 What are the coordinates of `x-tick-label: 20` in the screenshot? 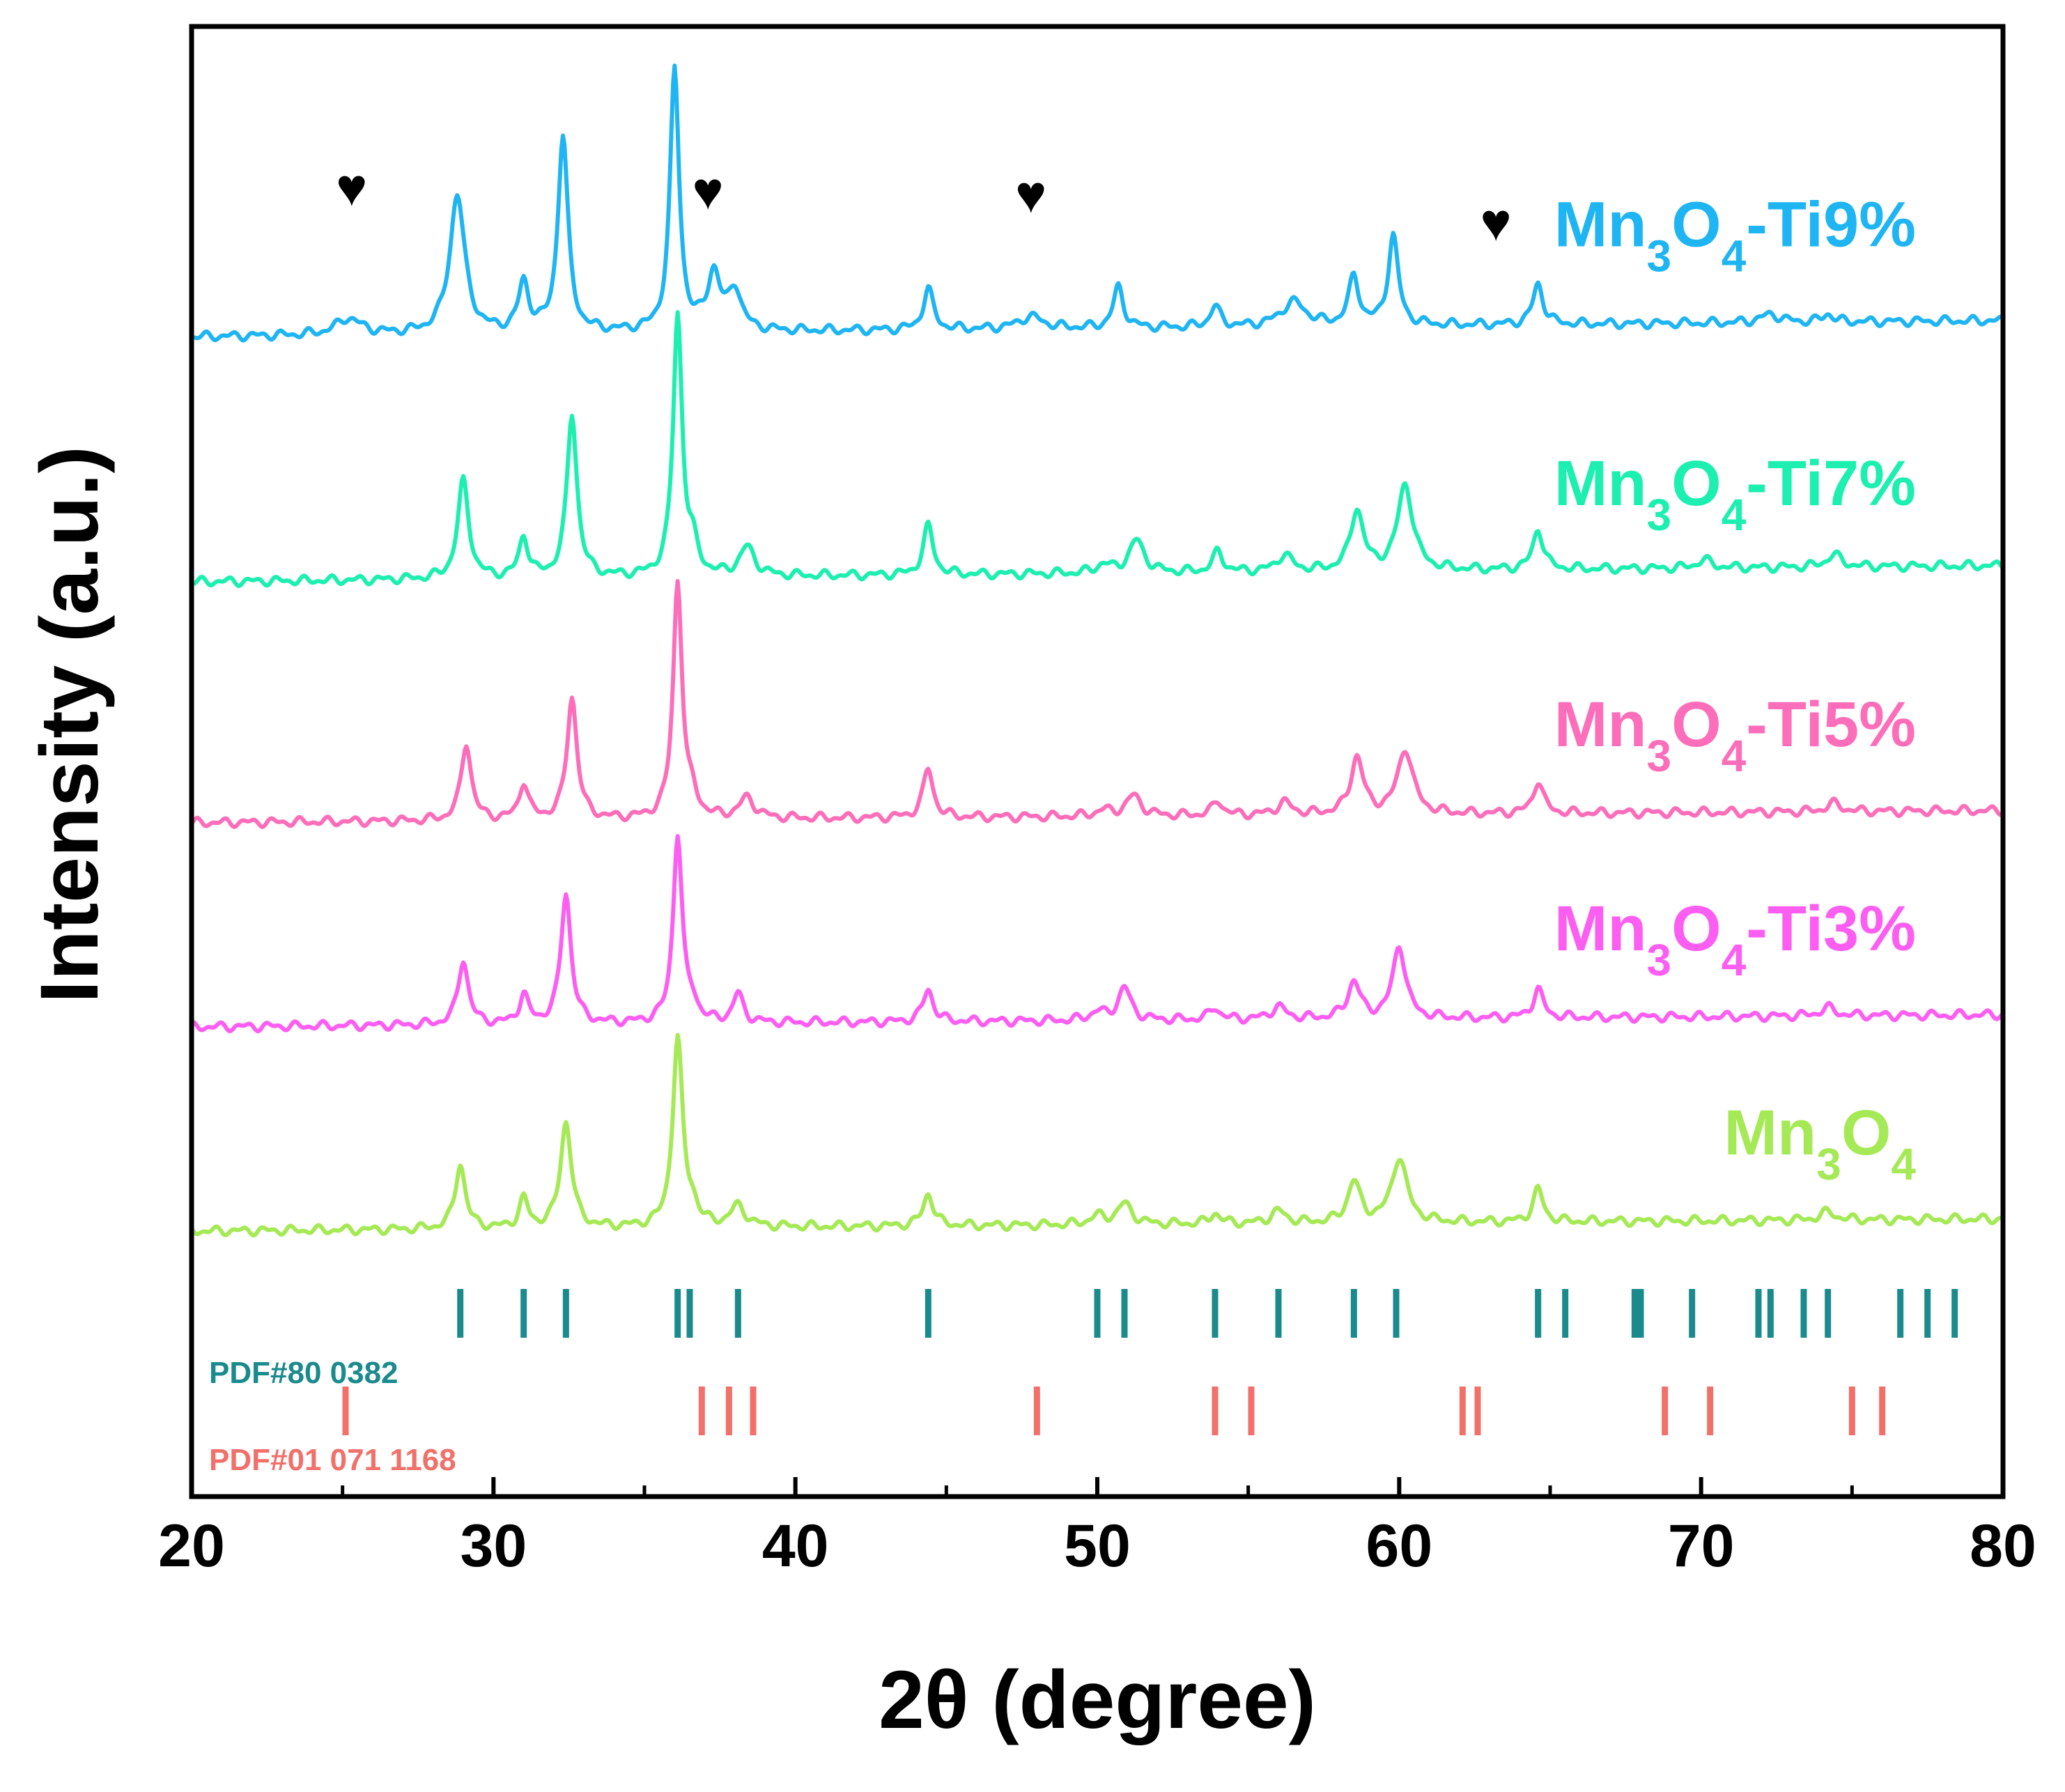 It's located at (191, 1546).